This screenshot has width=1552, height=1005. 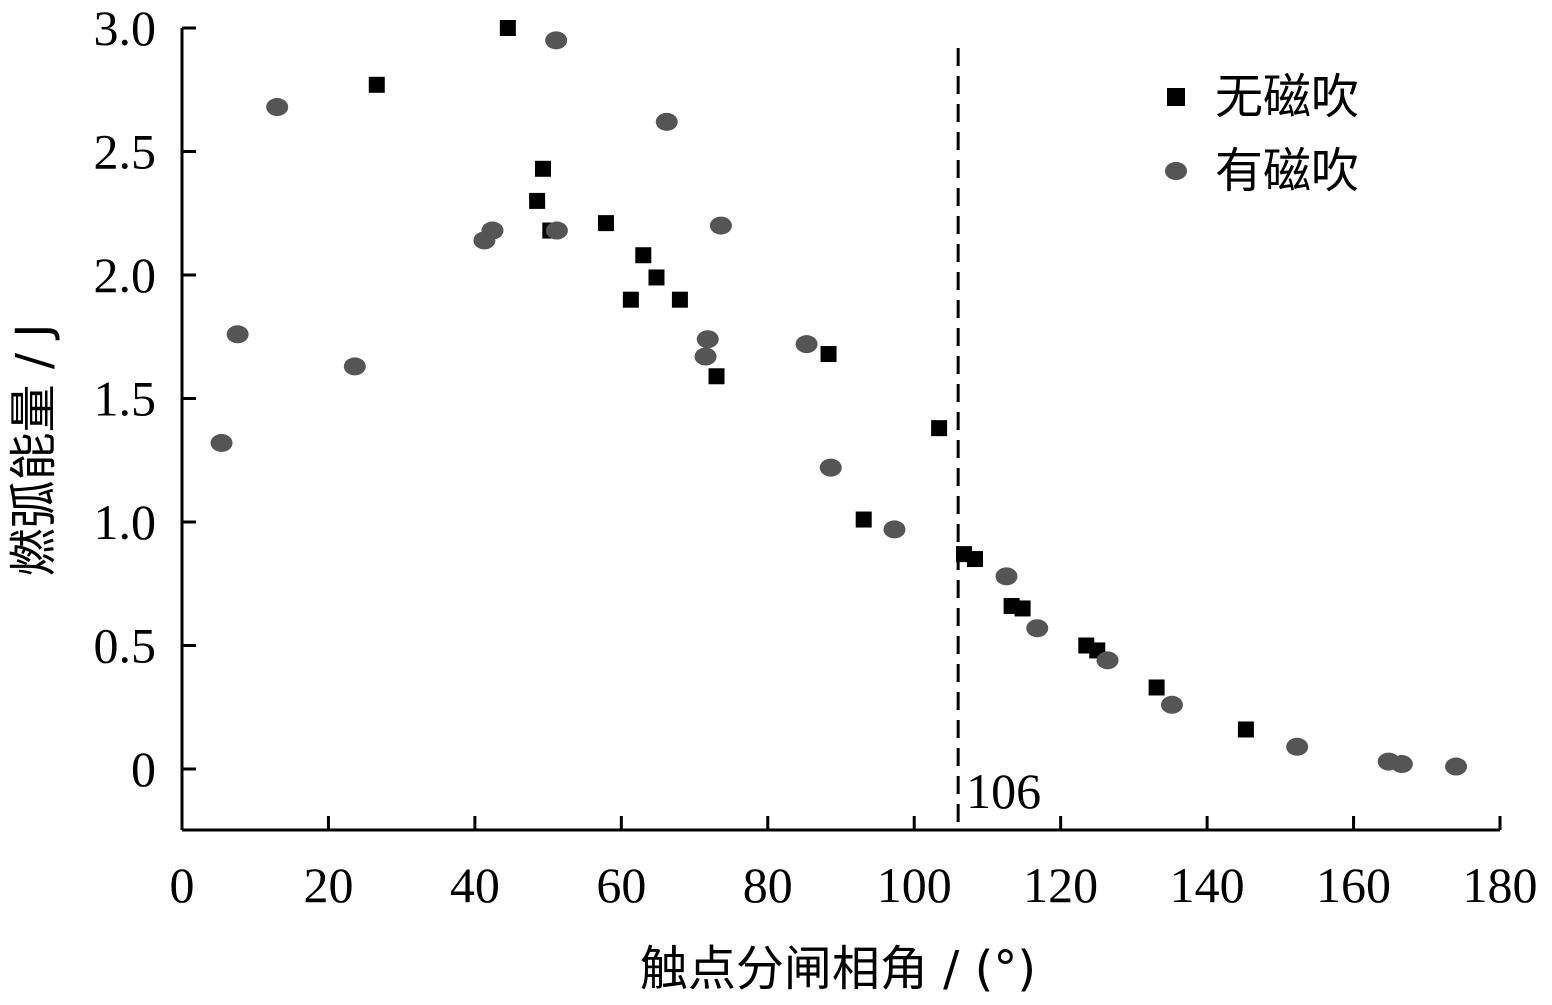 I want to click on x-ticks: 0 20 40 60 80 100 120 140 160 180, so click(x=854, y=864).